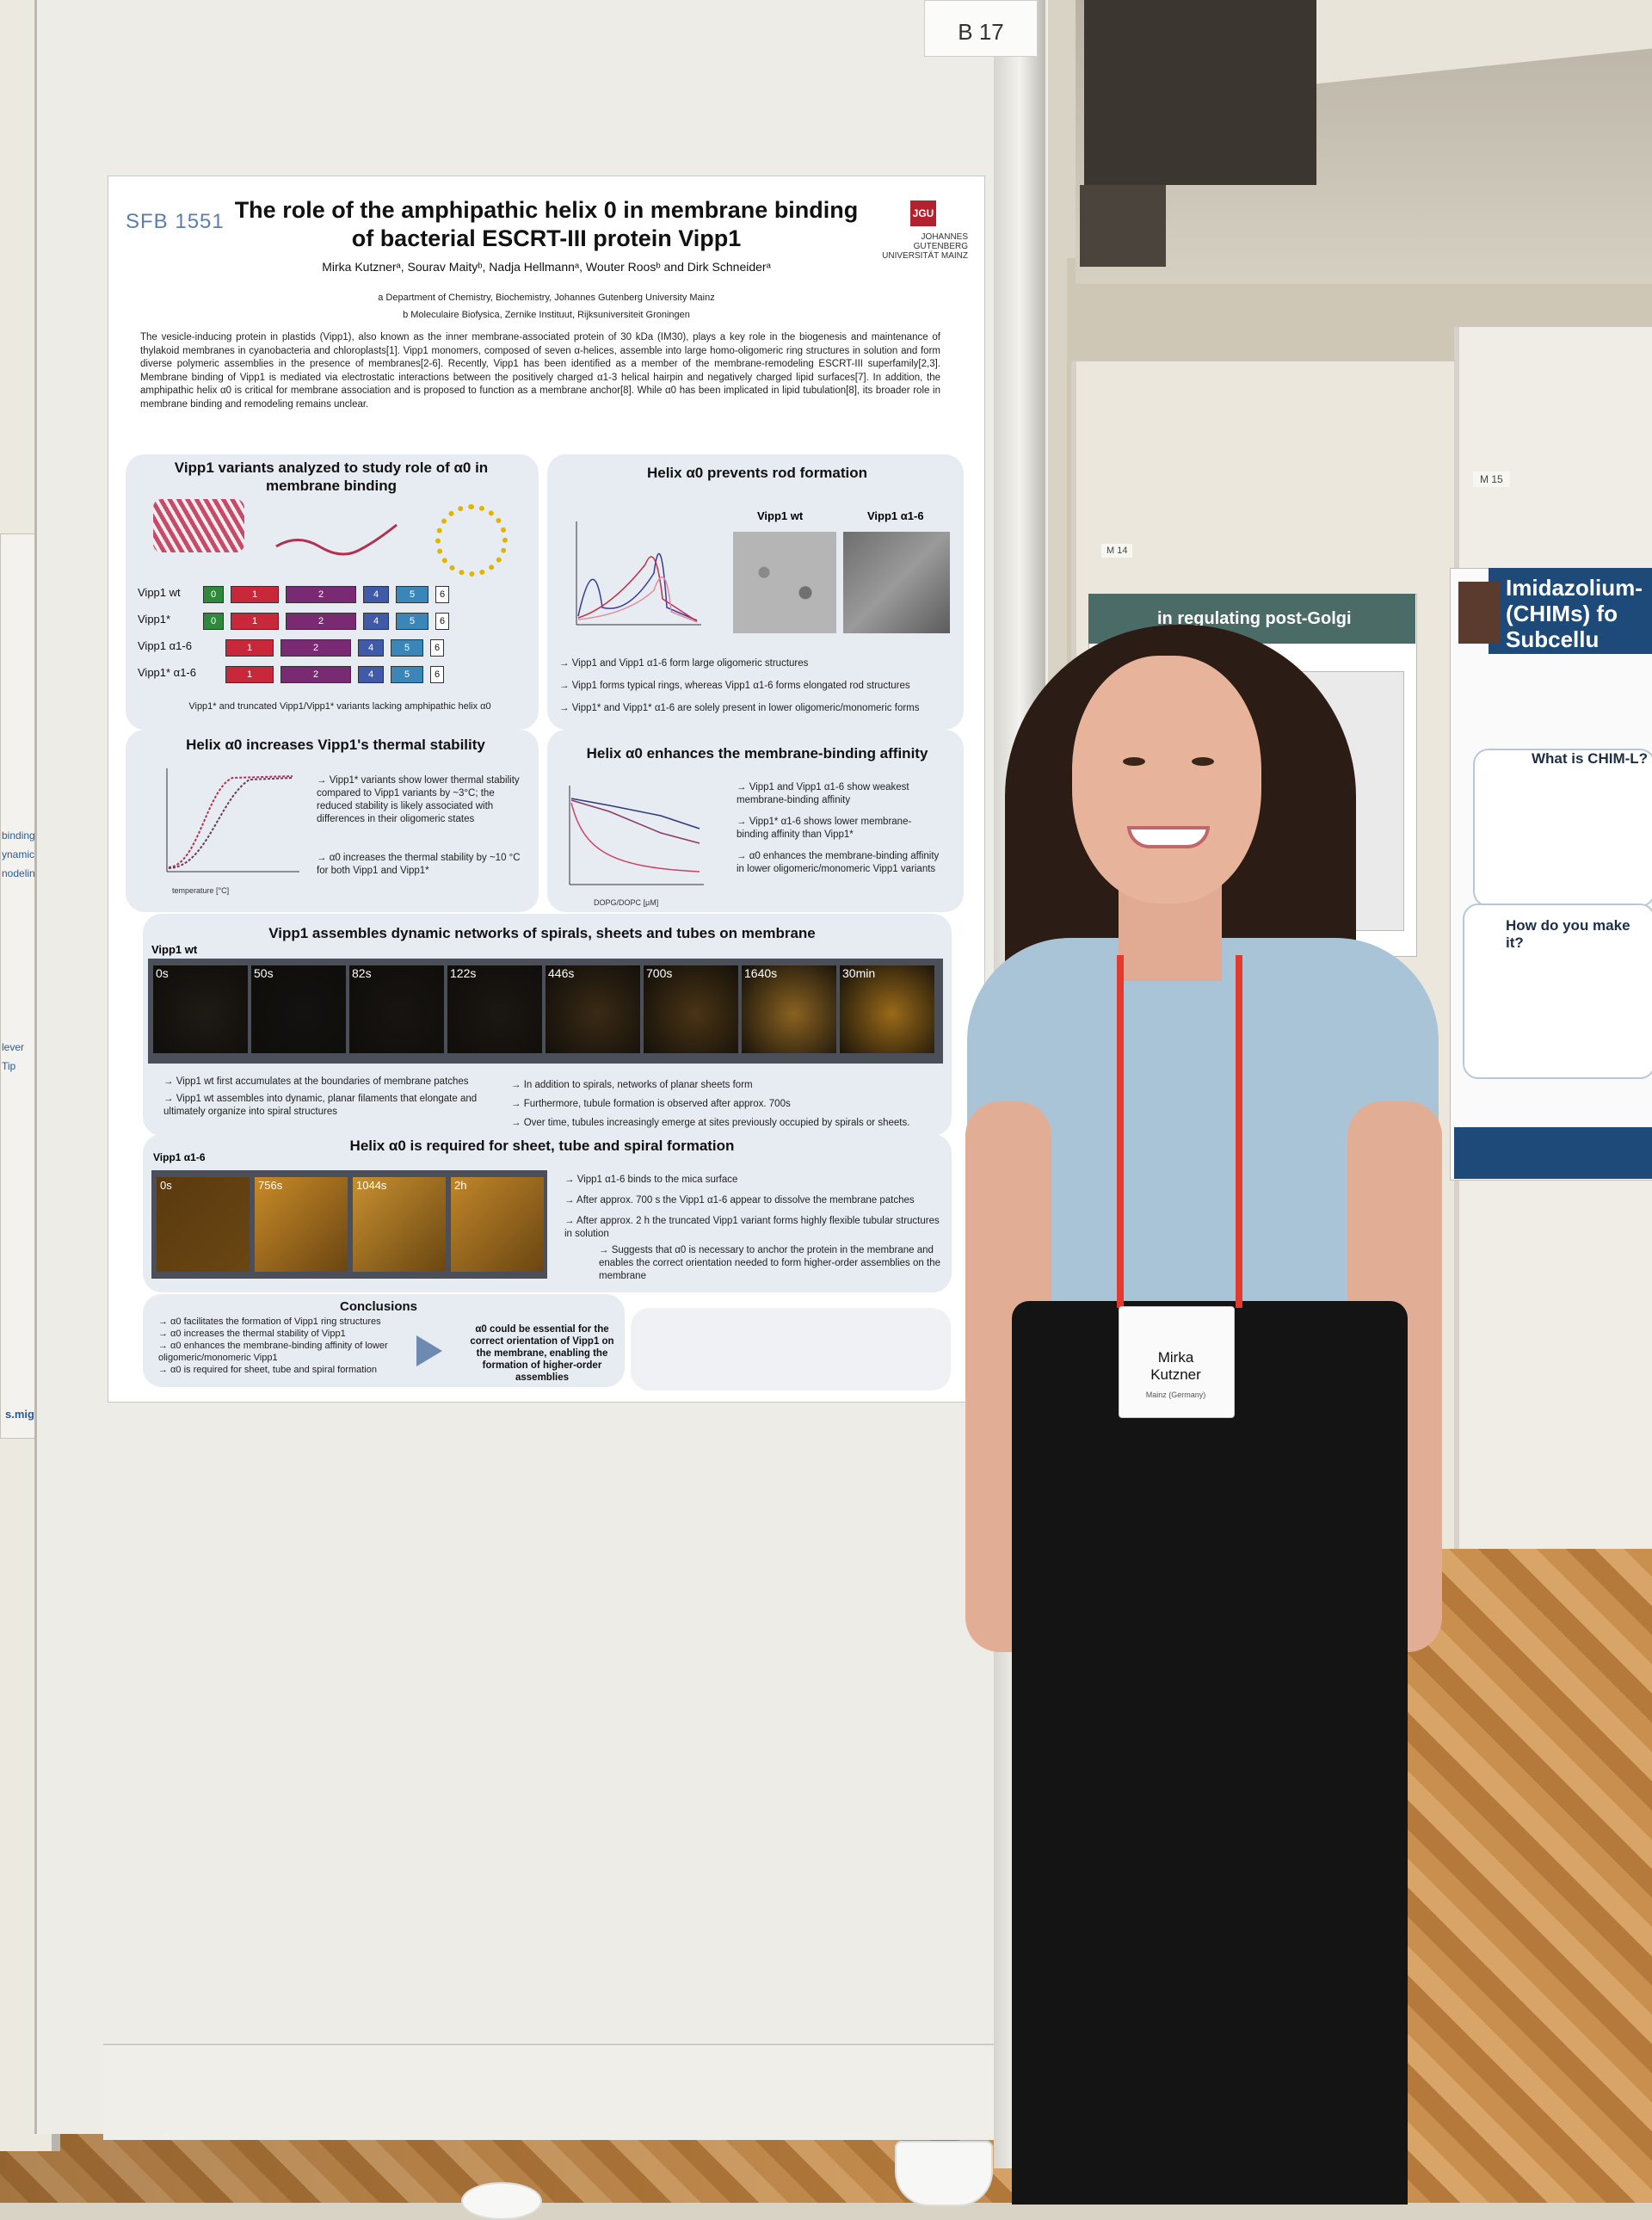 Image resolution: width=1652 pixels, height=2220 pixels. What do you see at coordinates (167, 672) in the screenshot?
I see `variant-row-label: Vipp1* α1-6` at bounding box center [167, 672].